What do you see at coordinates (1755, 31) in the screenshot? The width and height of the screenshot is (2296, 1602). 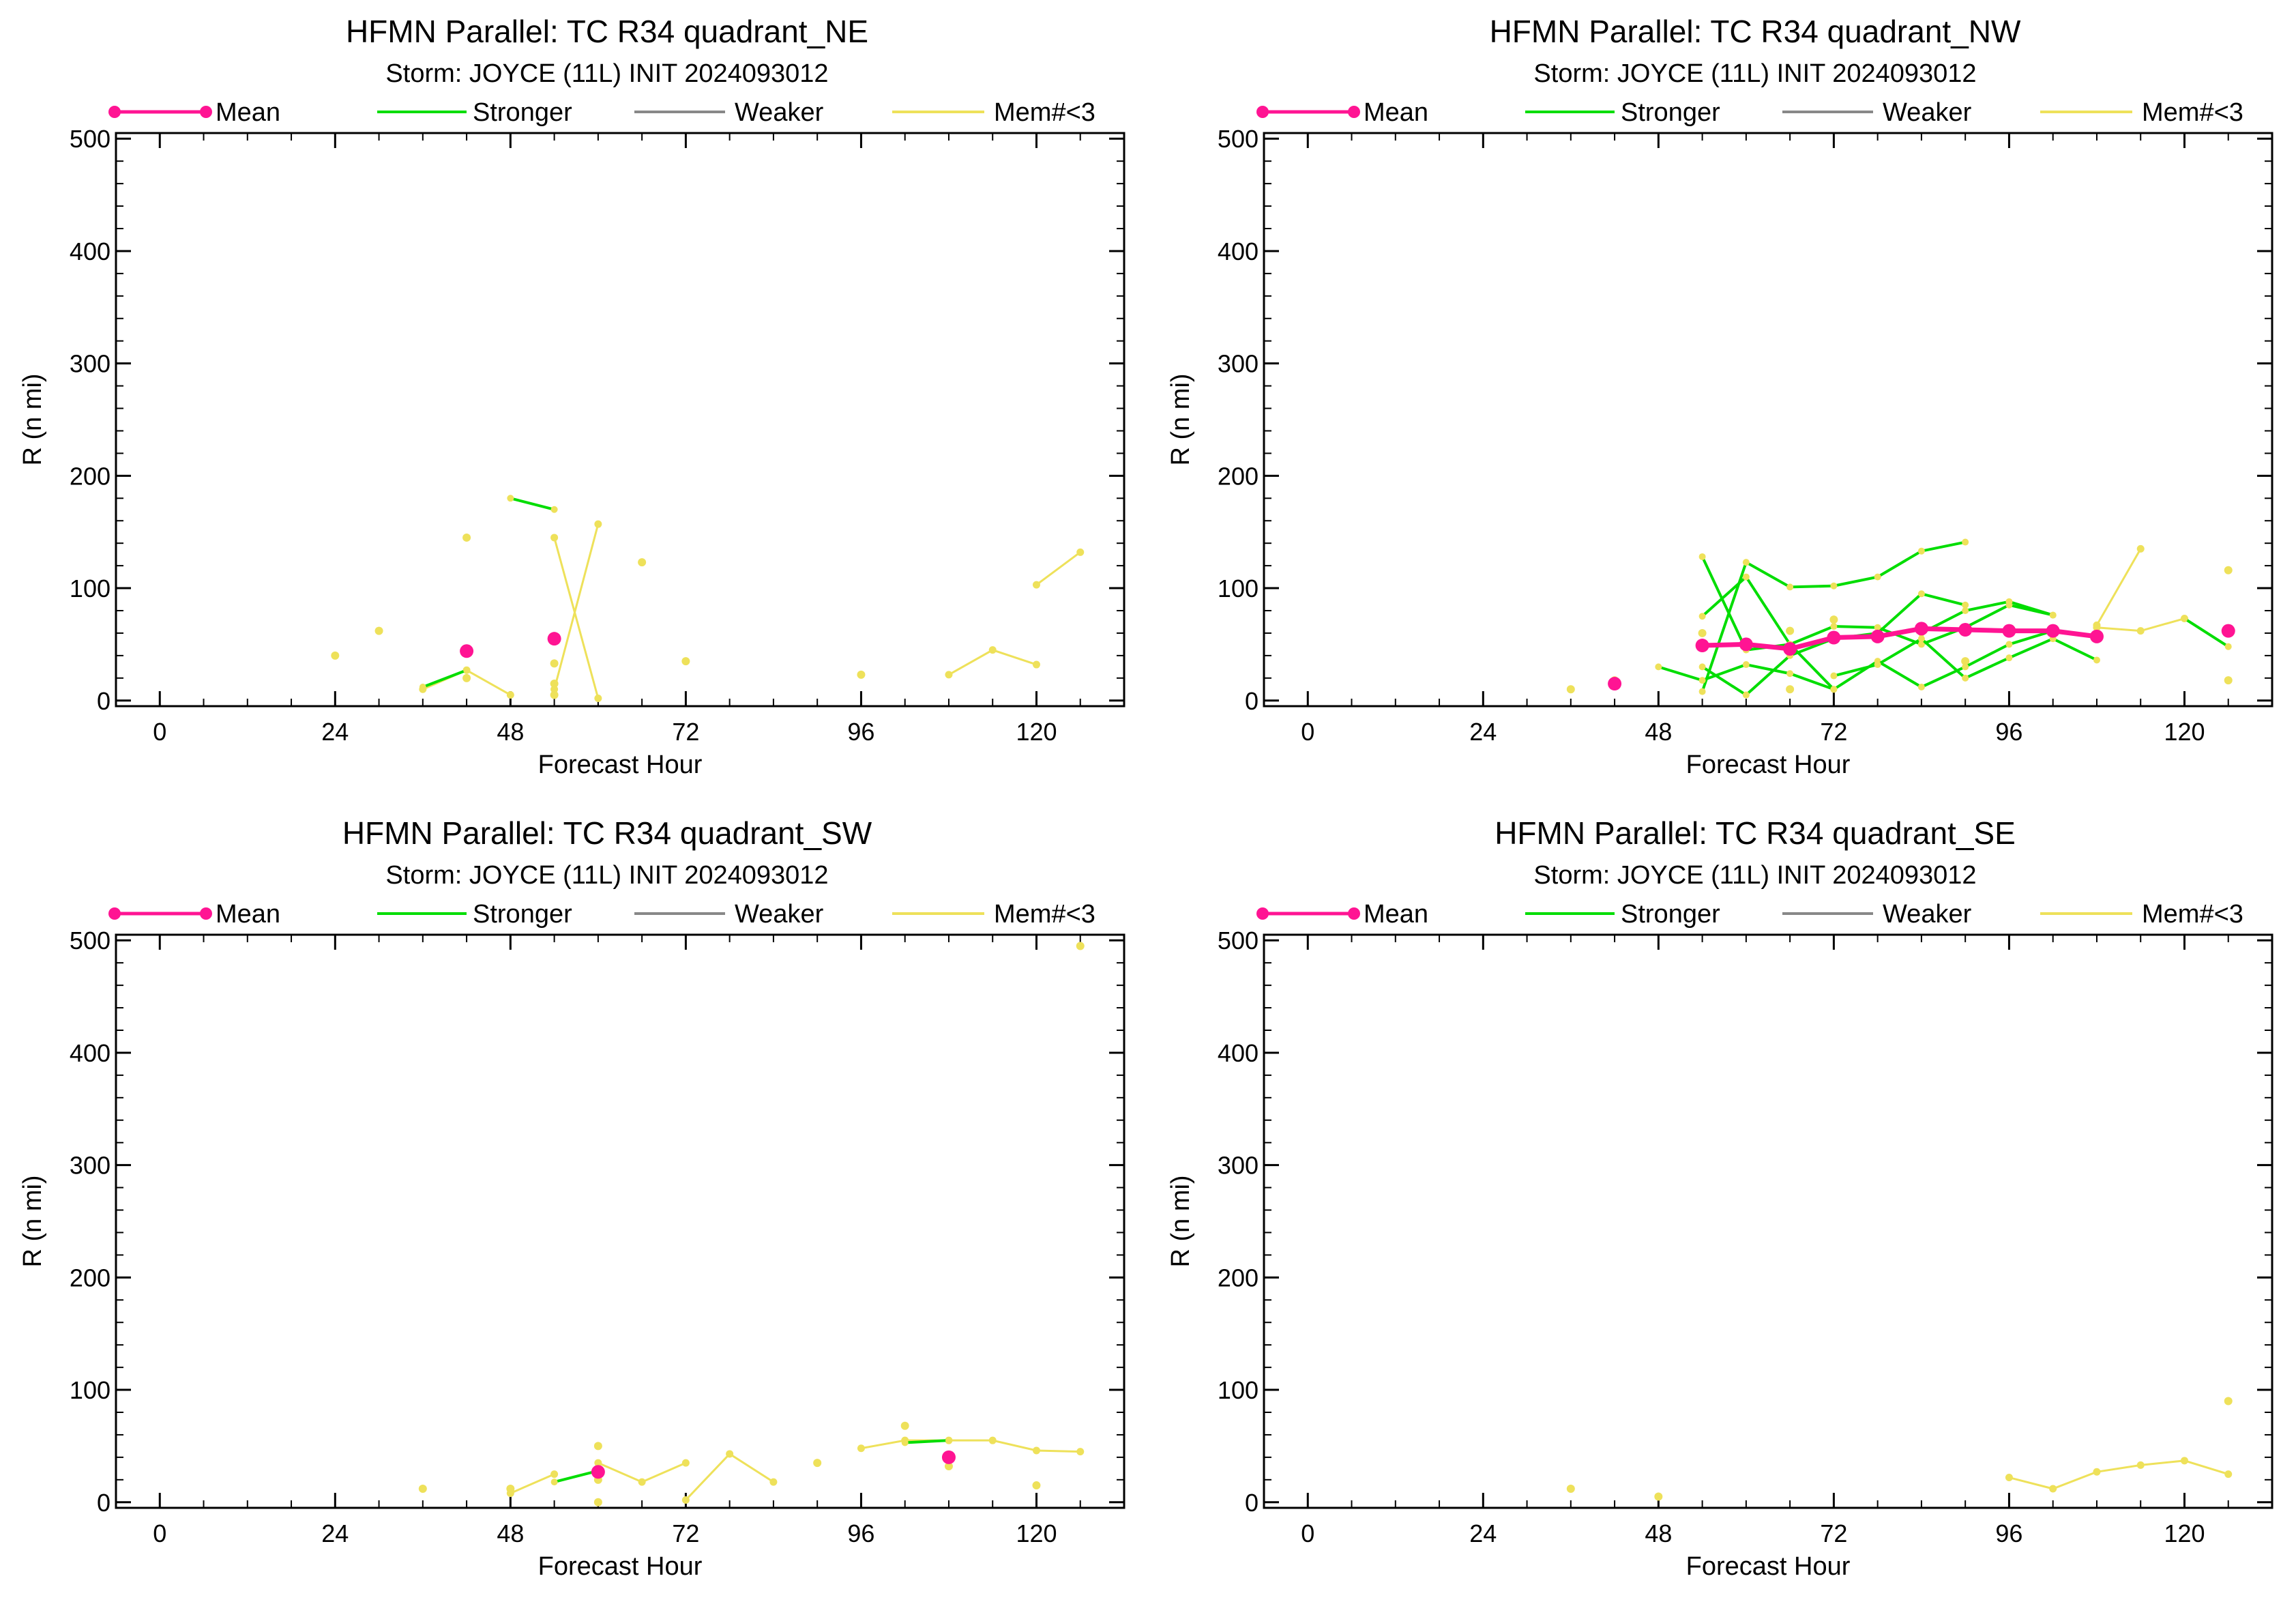 I see `chart-title: HFMN Parallel: TC R34 quadrant_NW` at bounding box center [1755, 31].